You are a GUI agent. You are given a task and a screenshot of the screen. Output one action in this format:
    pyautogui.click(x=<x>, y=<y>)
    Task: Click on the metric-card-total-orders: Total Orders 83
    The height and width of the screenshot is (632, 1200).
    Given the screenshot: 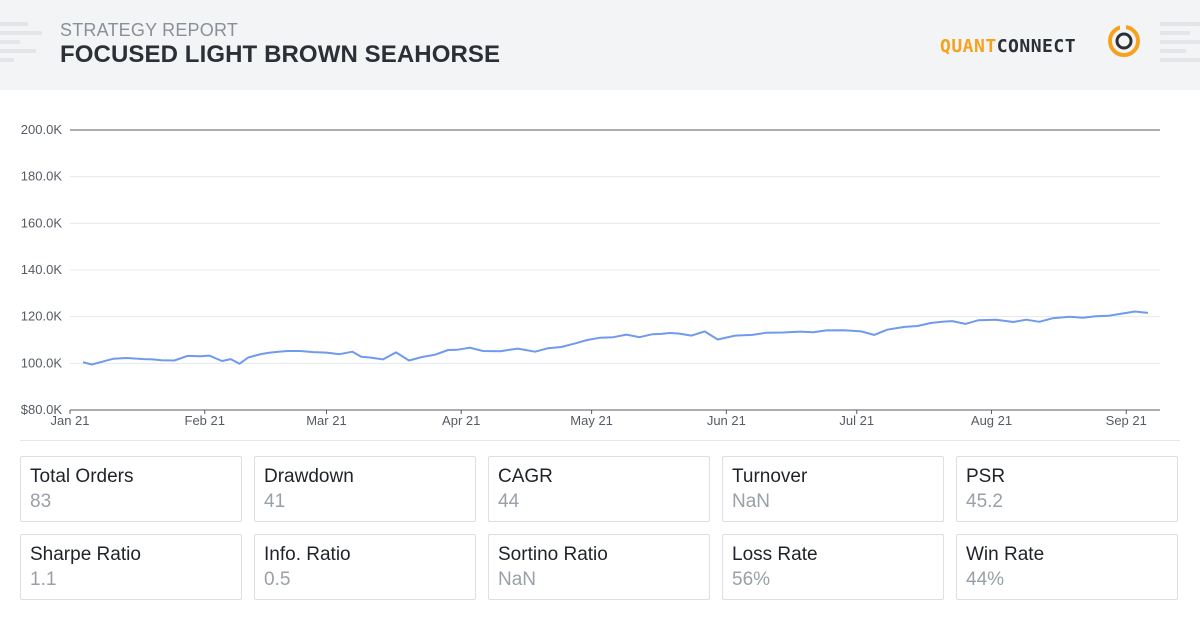 What is the action you would take?
    pyautogui.click(x=131, y=489)
    